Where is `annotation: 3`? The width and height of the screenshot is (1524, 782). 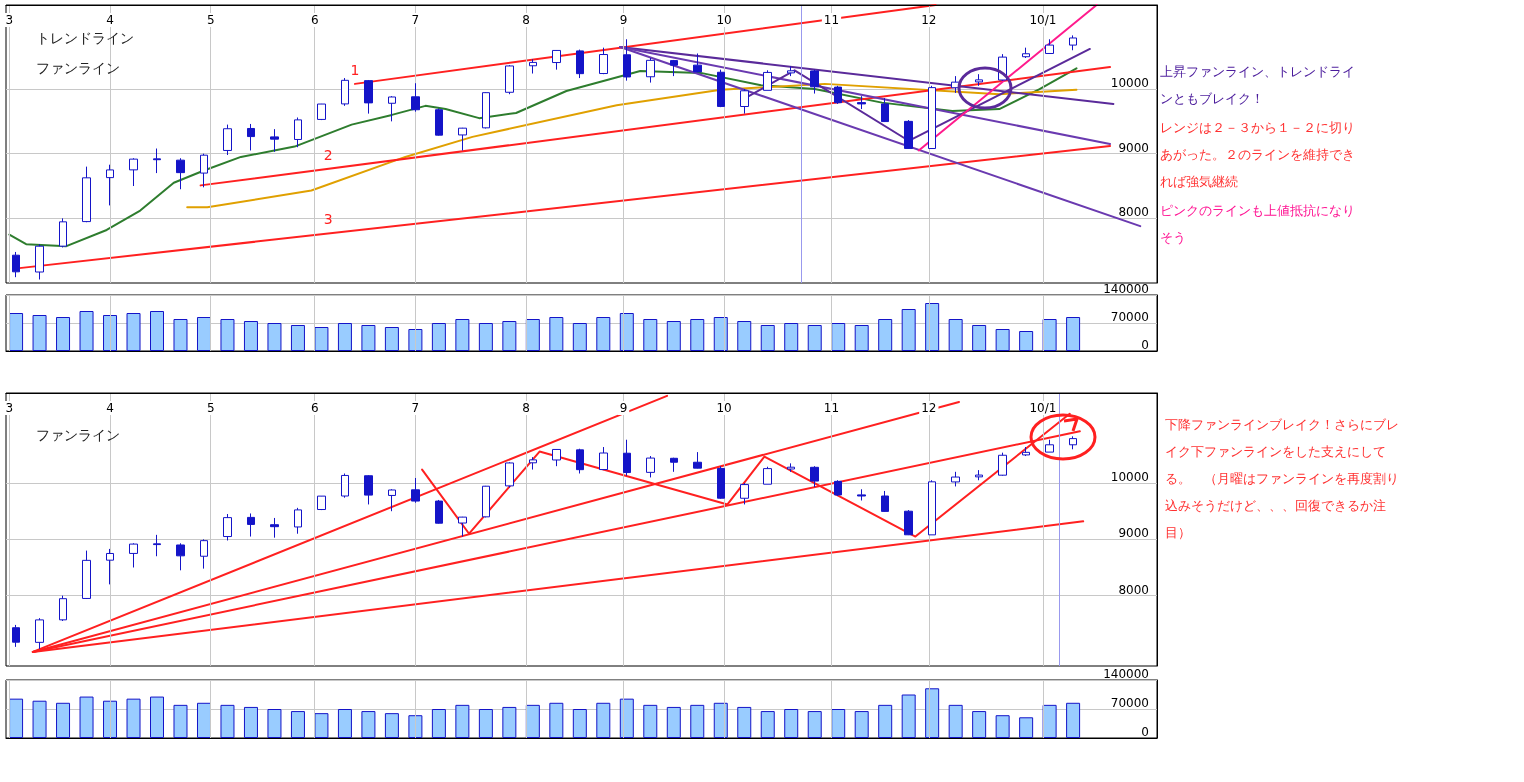 annotation: 3 is located at coordinates (328, 219).